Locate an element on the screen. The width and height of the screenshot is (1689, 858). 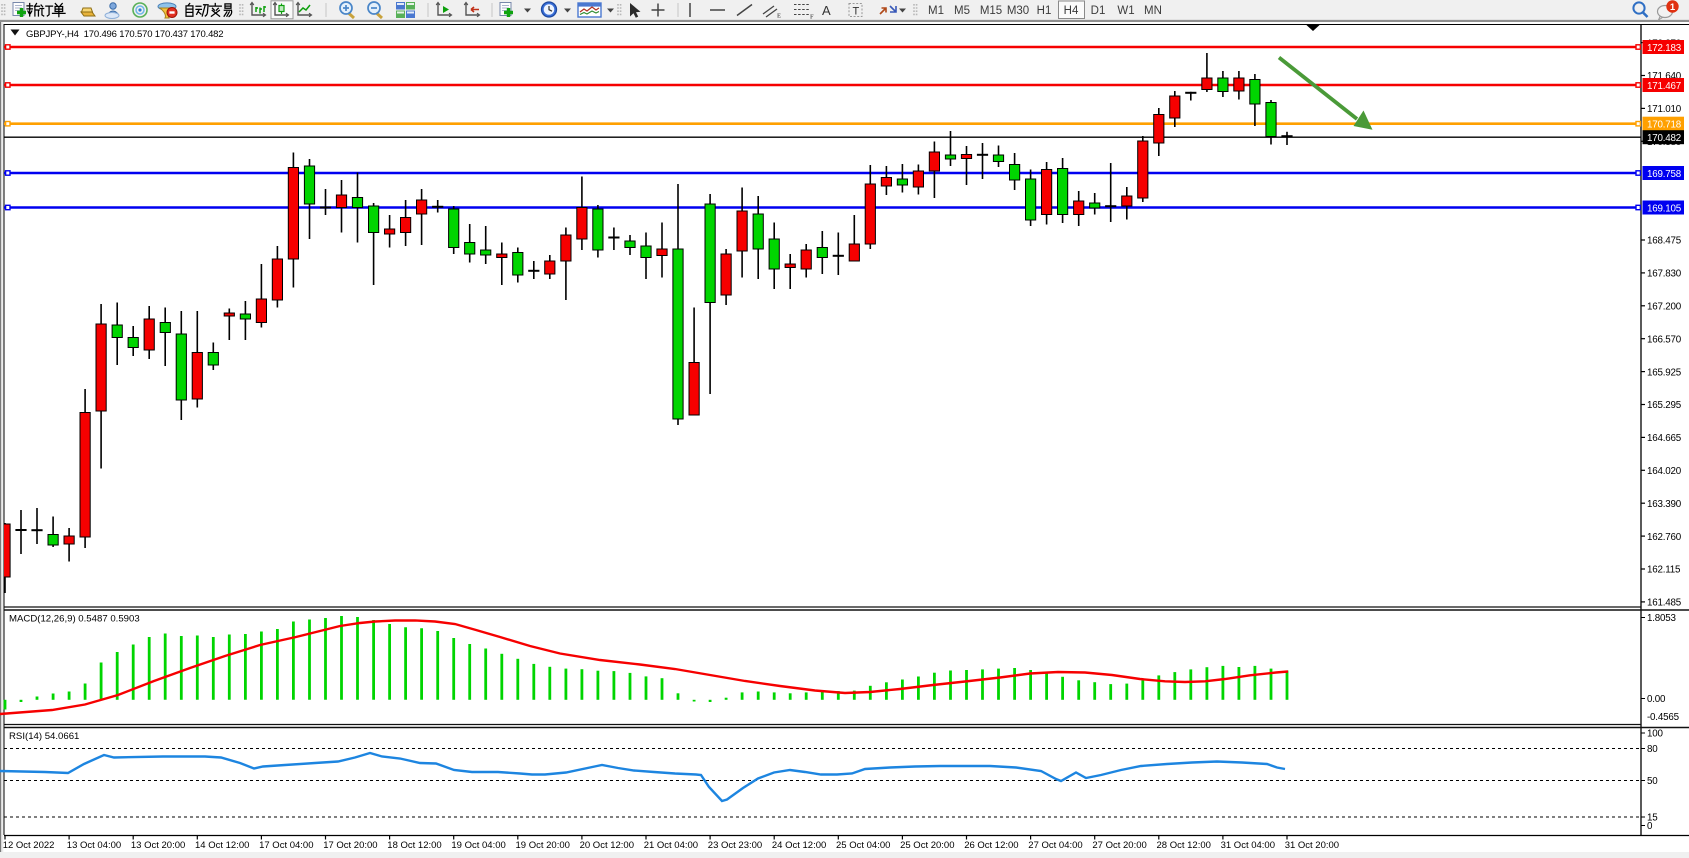
svg-text: -0.4565 is located at coordinates (1663, 717).